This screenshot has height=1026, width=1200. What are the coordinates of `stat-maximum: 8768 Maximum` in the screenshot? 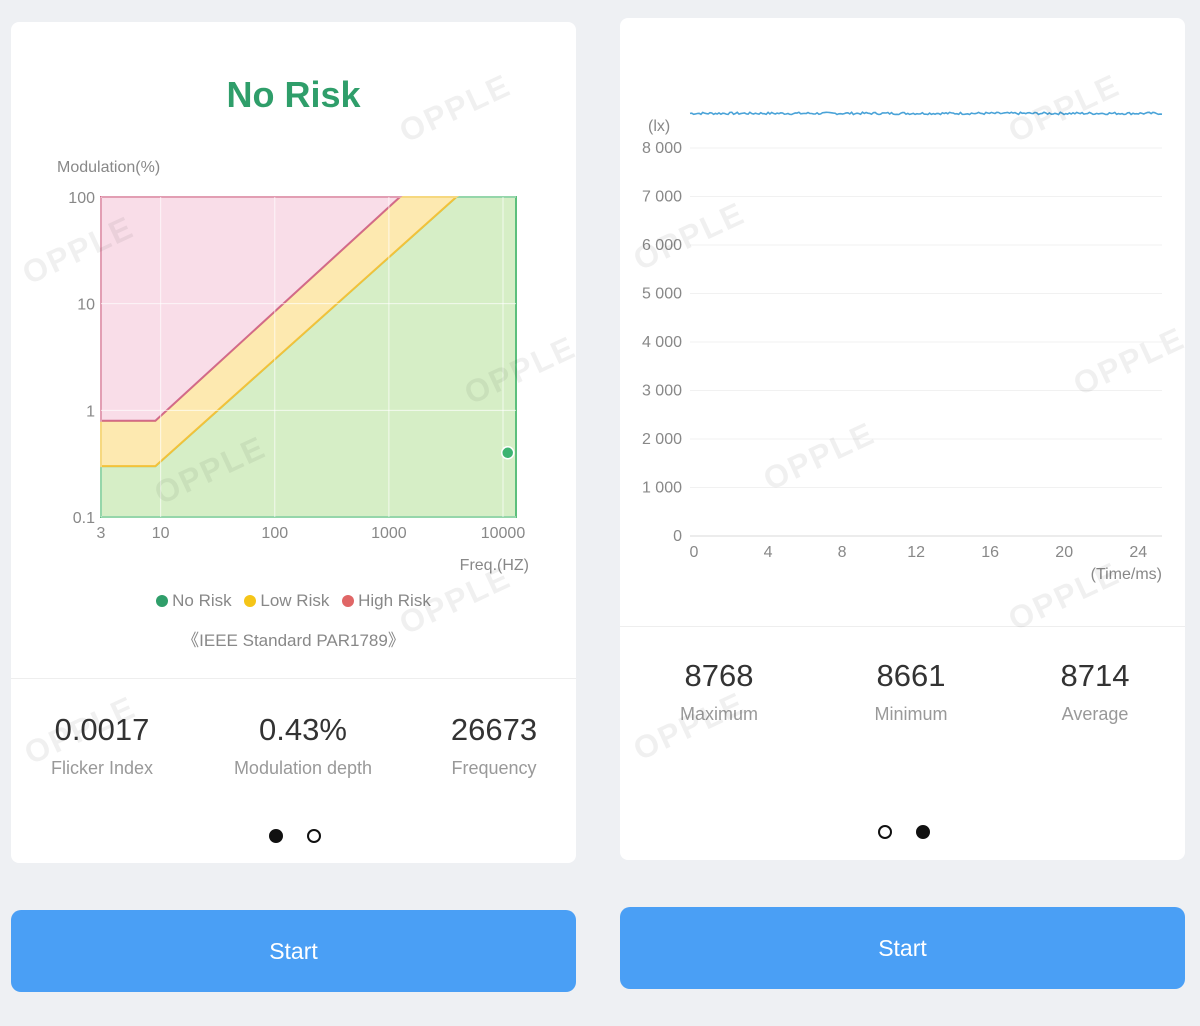 It's located at (719, 691).